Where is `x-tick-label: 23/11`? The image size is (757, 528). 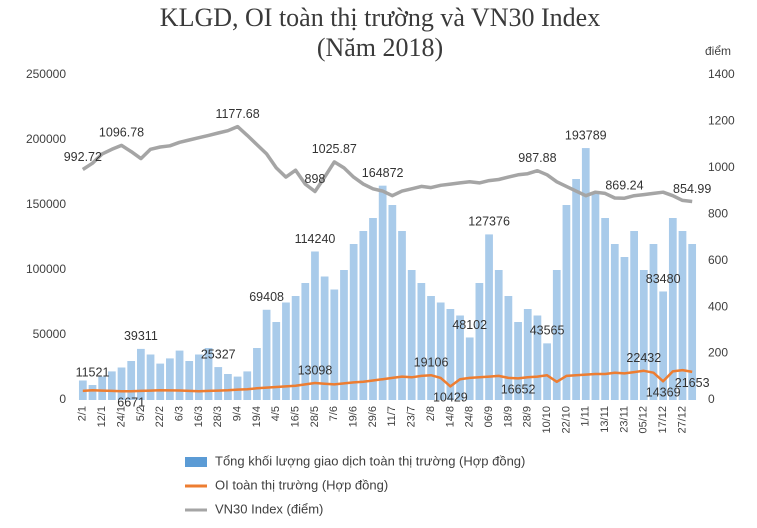
x-tick-label: 23/11 is located at coordinates (624, 419).